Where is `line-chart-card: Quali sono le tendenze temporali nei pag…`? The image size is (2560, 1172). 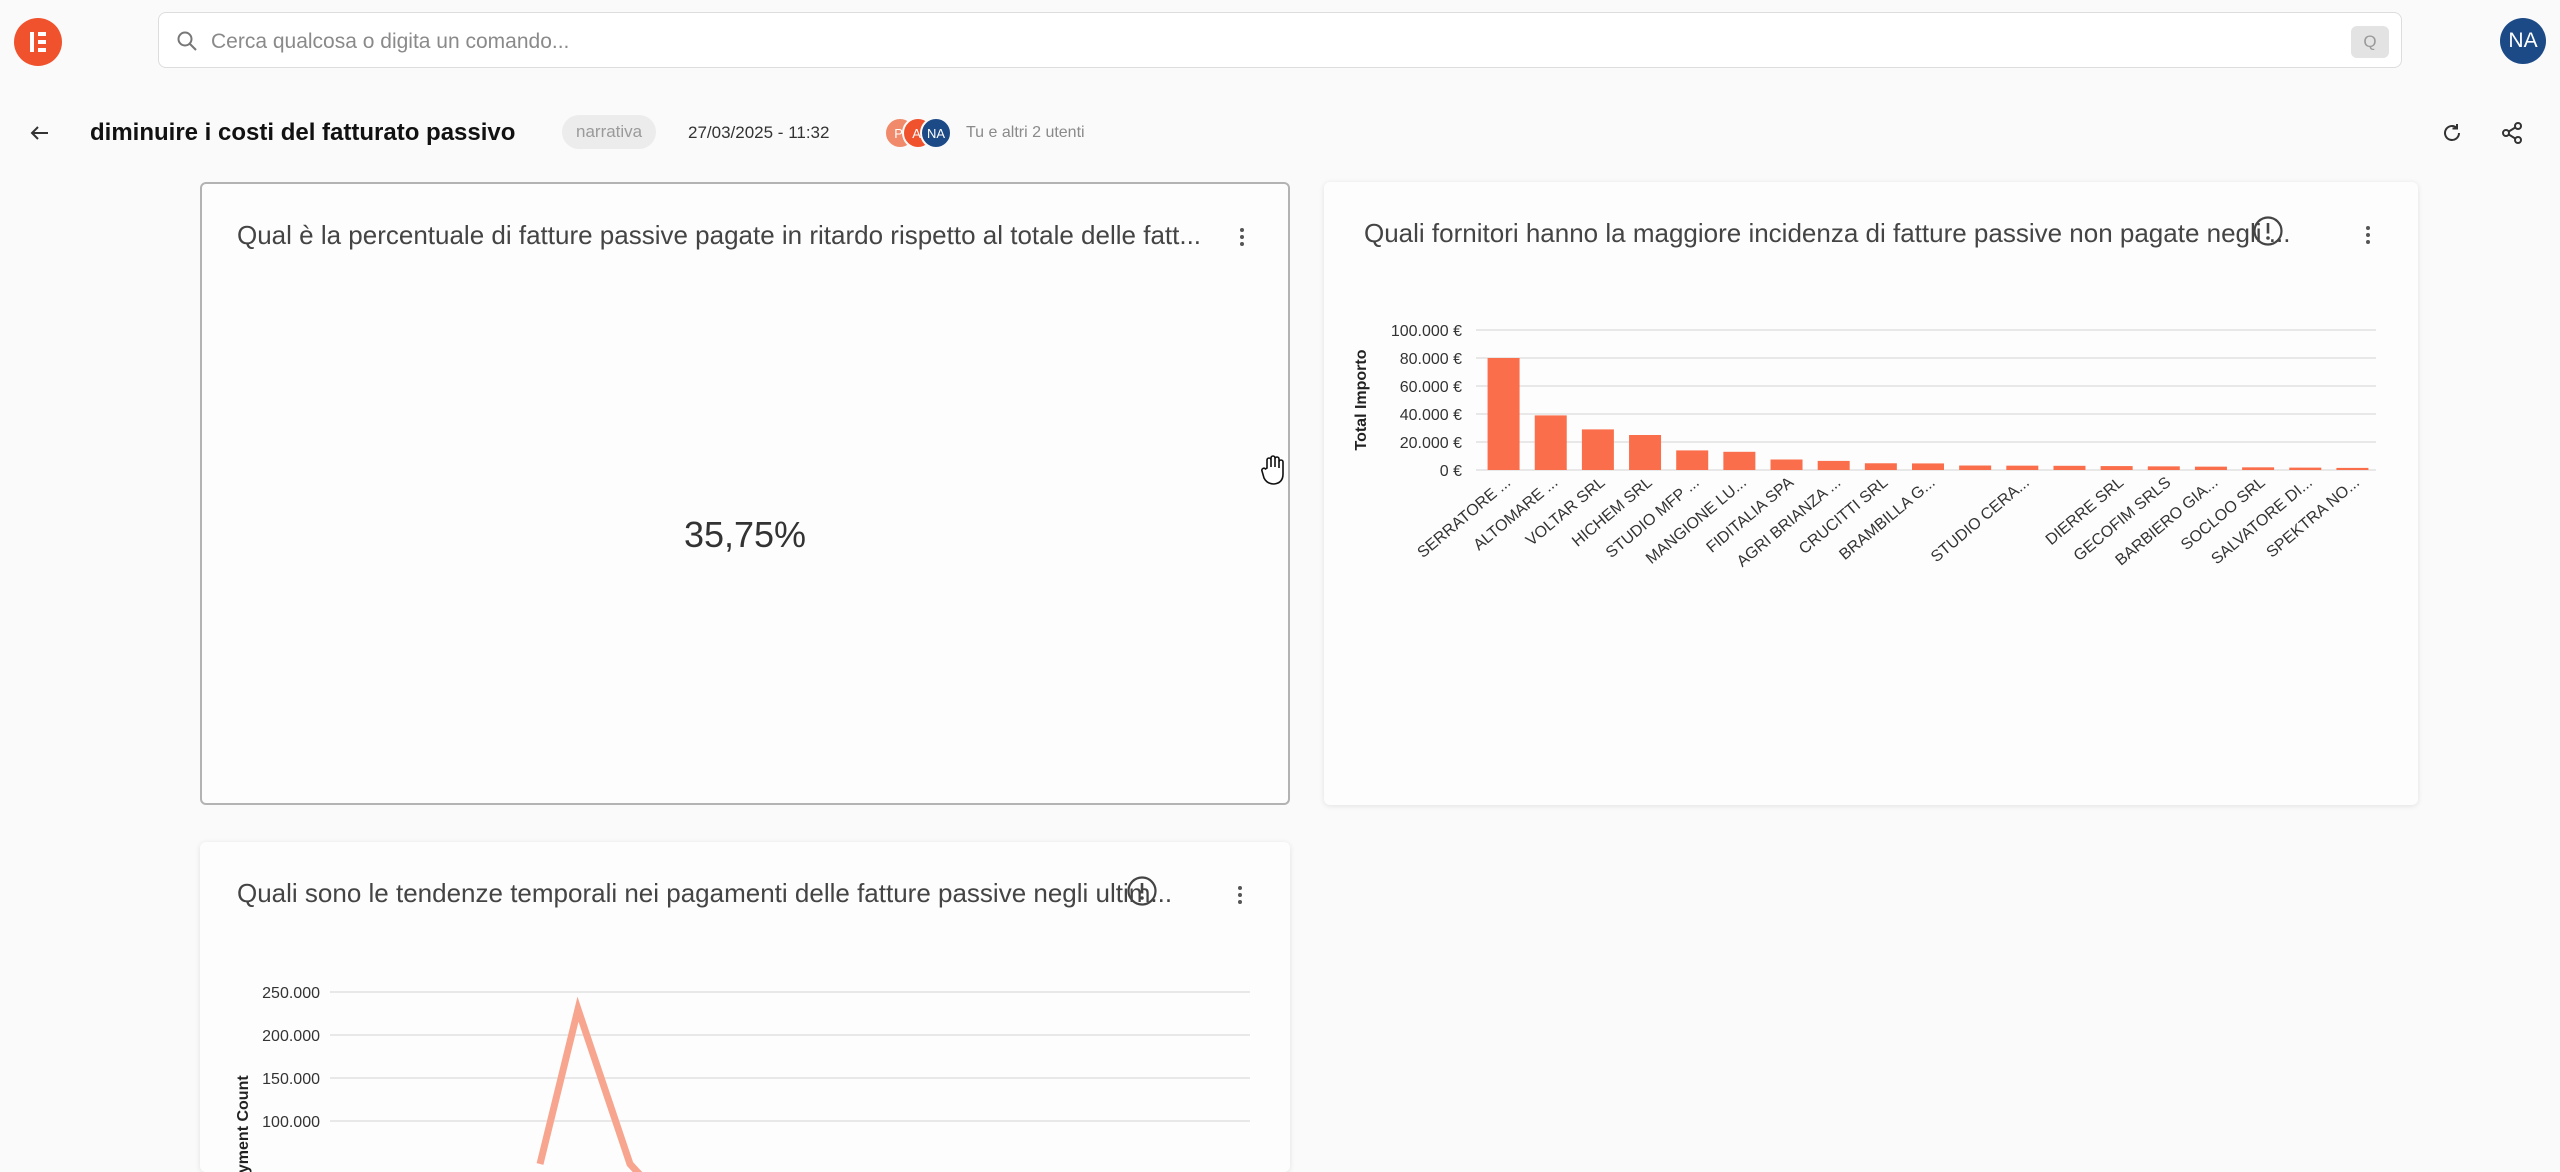 line-chart-card: Quali sono le tendenze temporali nei pag… is located at coordinates (745, 1007).